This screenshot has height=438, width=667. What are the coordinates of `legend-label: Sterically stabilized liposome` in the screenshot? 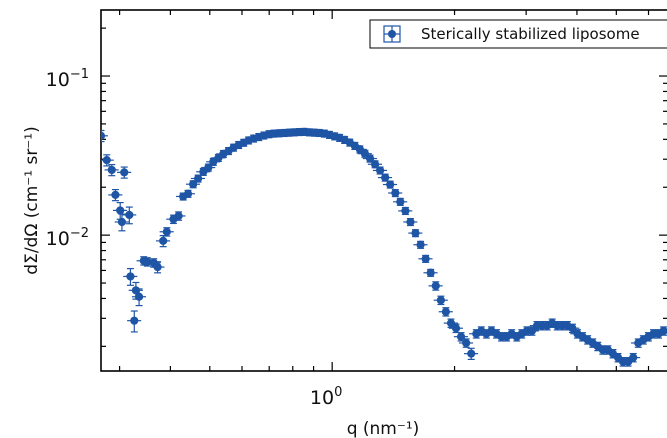 It's located at (530, 34).